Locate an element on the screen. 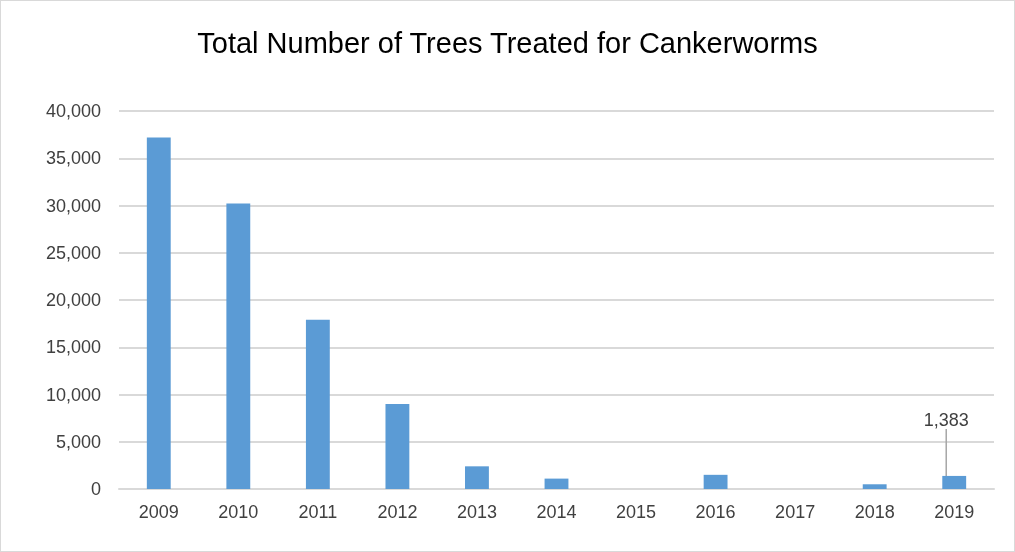 The width and height of the screenshot is (1015, 552). y-tick-label: 10,000 is located at coordinates (73, 394).